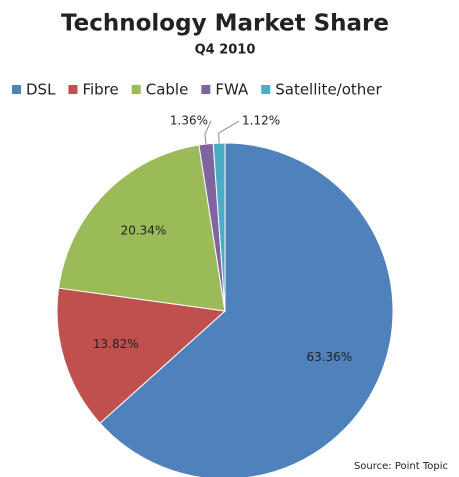  Describe the element at coordinates (116, 344) in the screenshot. I see `data-label: 13.82%` at that location.